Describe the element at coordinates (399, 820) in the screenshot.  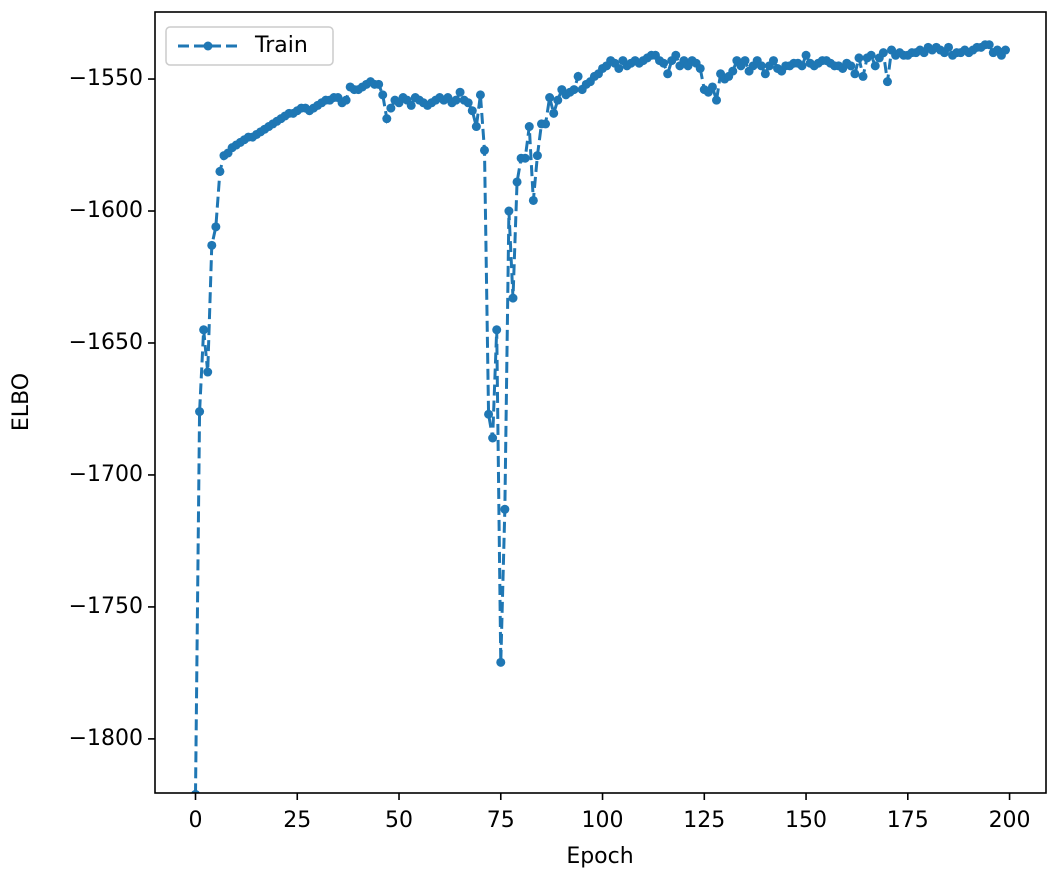
I see `x-tick-label: 50` at that location.